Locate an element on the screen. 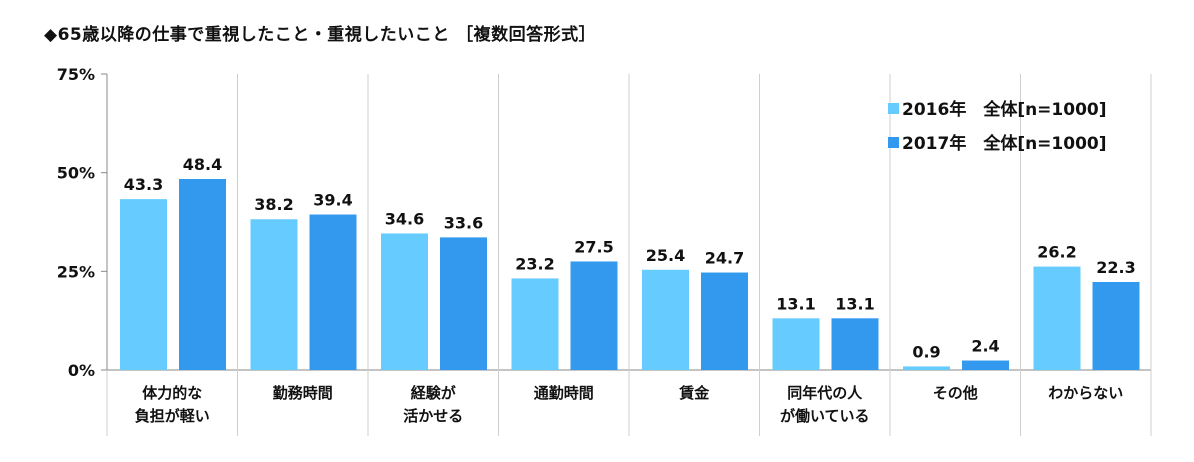 This screenshot has height=462, width=1194. chart-title: ◆65歳以降の仕事で重視したこと・重視したいこと ［複数回答形式］ is located at coordinates (320, 35).